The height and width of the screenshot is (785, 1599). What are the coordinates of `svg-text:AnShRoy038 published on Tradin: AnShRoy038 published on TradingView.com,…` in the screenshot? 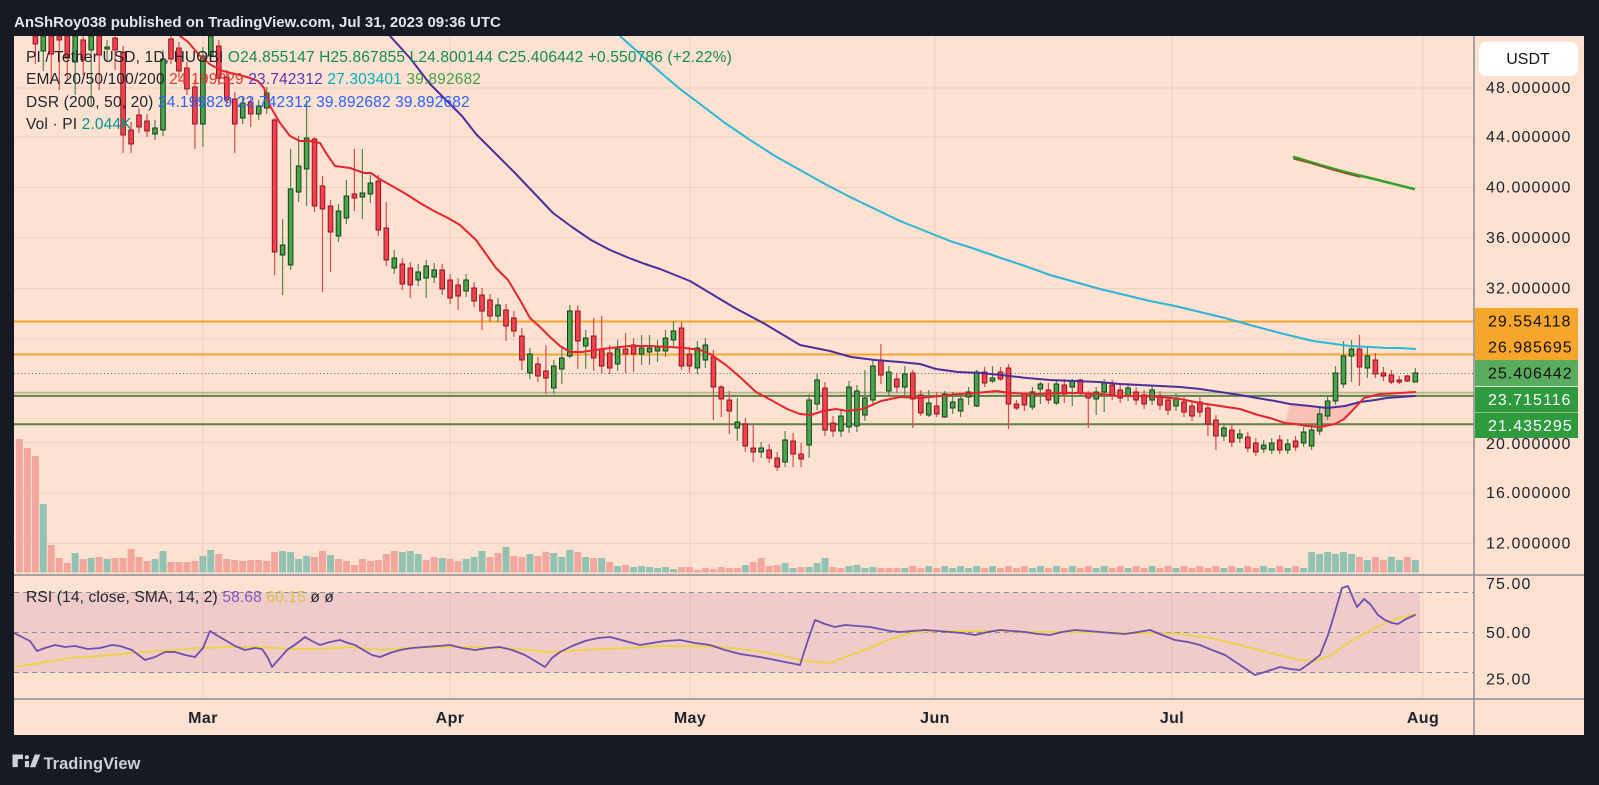 It's located at (257, 22).